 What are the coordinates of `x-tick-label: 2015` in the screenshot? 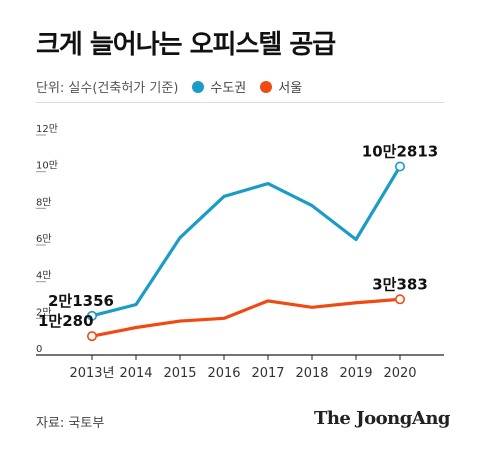 It's located at (179, 373).